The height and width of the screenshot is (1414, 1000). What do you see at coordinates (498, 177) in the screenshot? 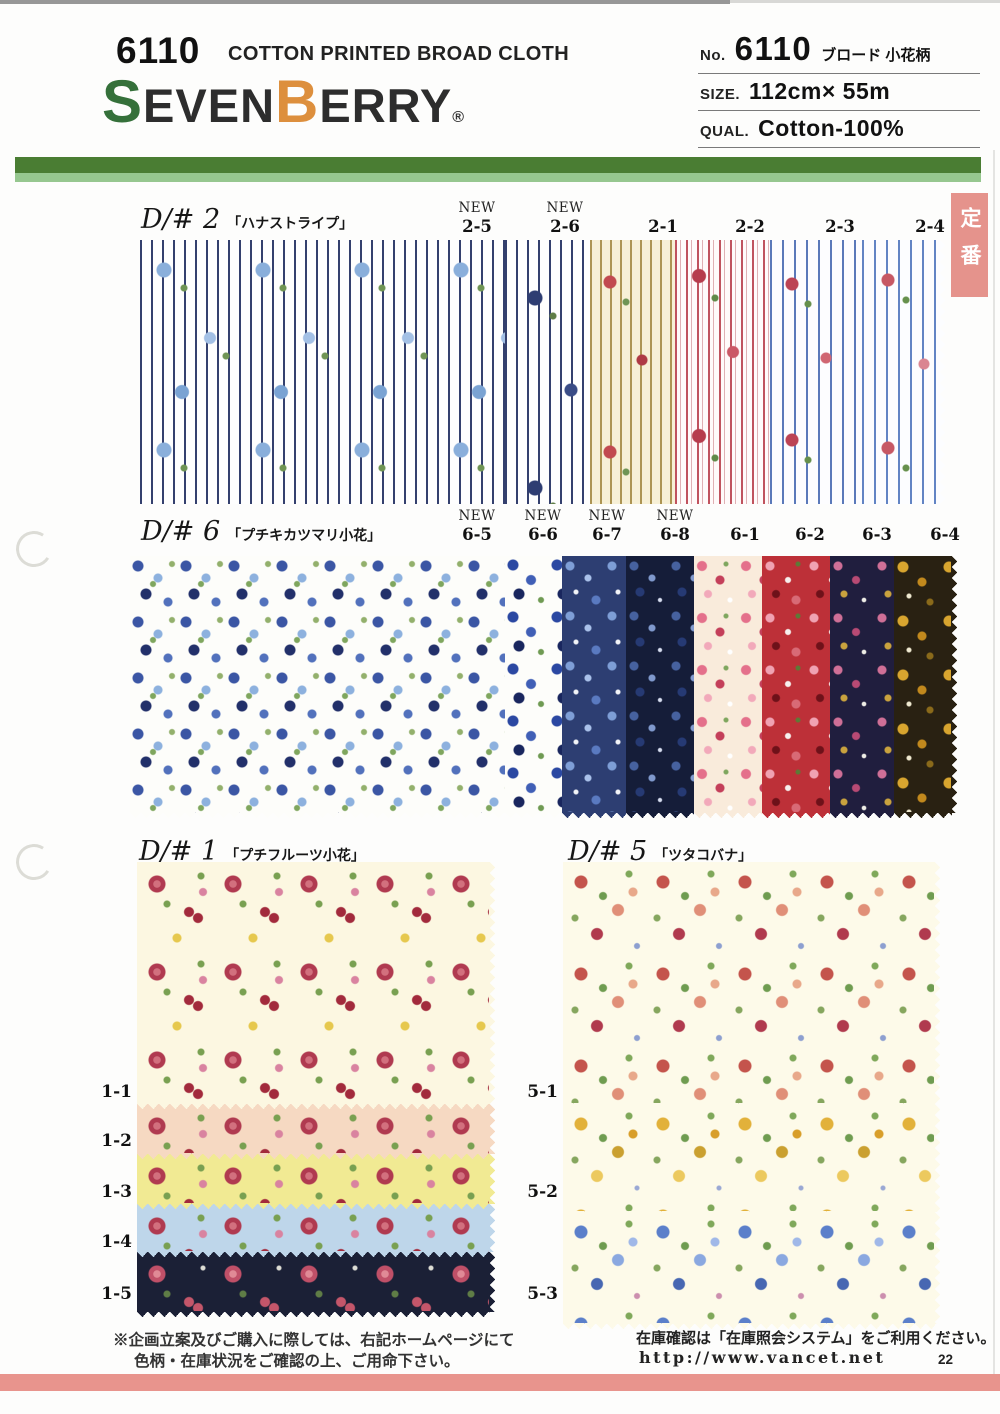
I see `header-rule-light` at bounding box center [498, 177].